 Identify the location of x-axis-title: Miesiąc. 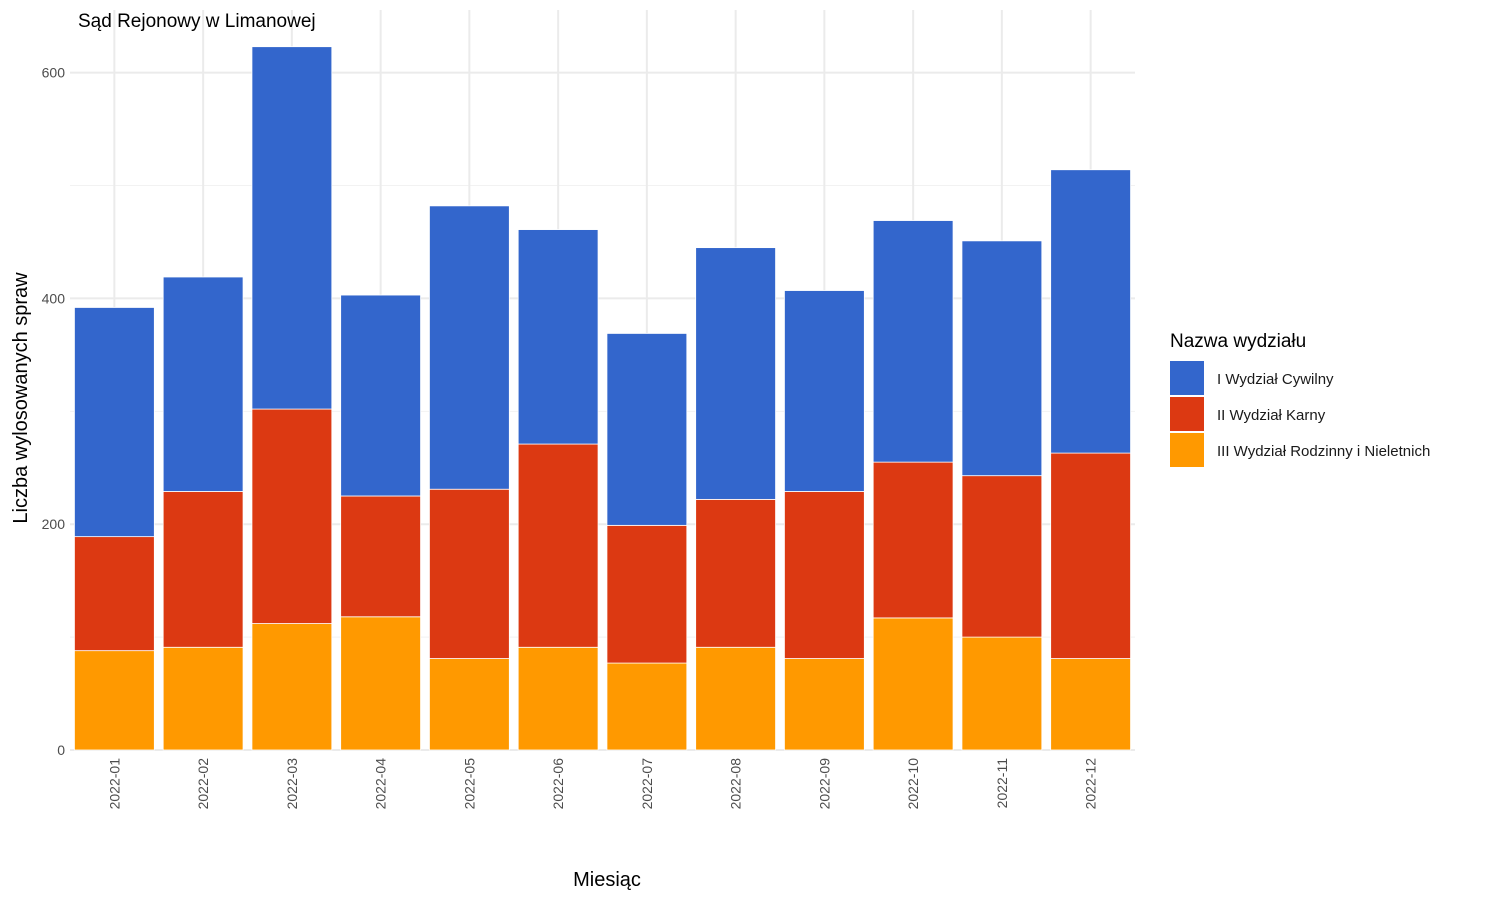
(607, 880).